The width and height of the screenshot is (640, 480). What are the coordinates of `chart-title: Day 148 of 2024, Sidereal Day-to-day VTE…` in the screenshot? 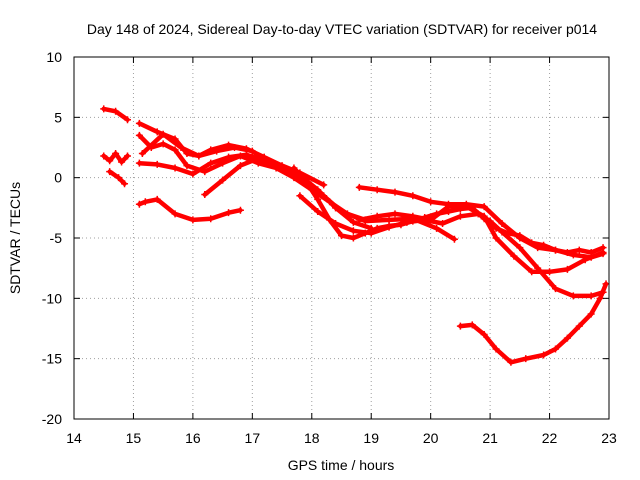 It's located at (342, 29).